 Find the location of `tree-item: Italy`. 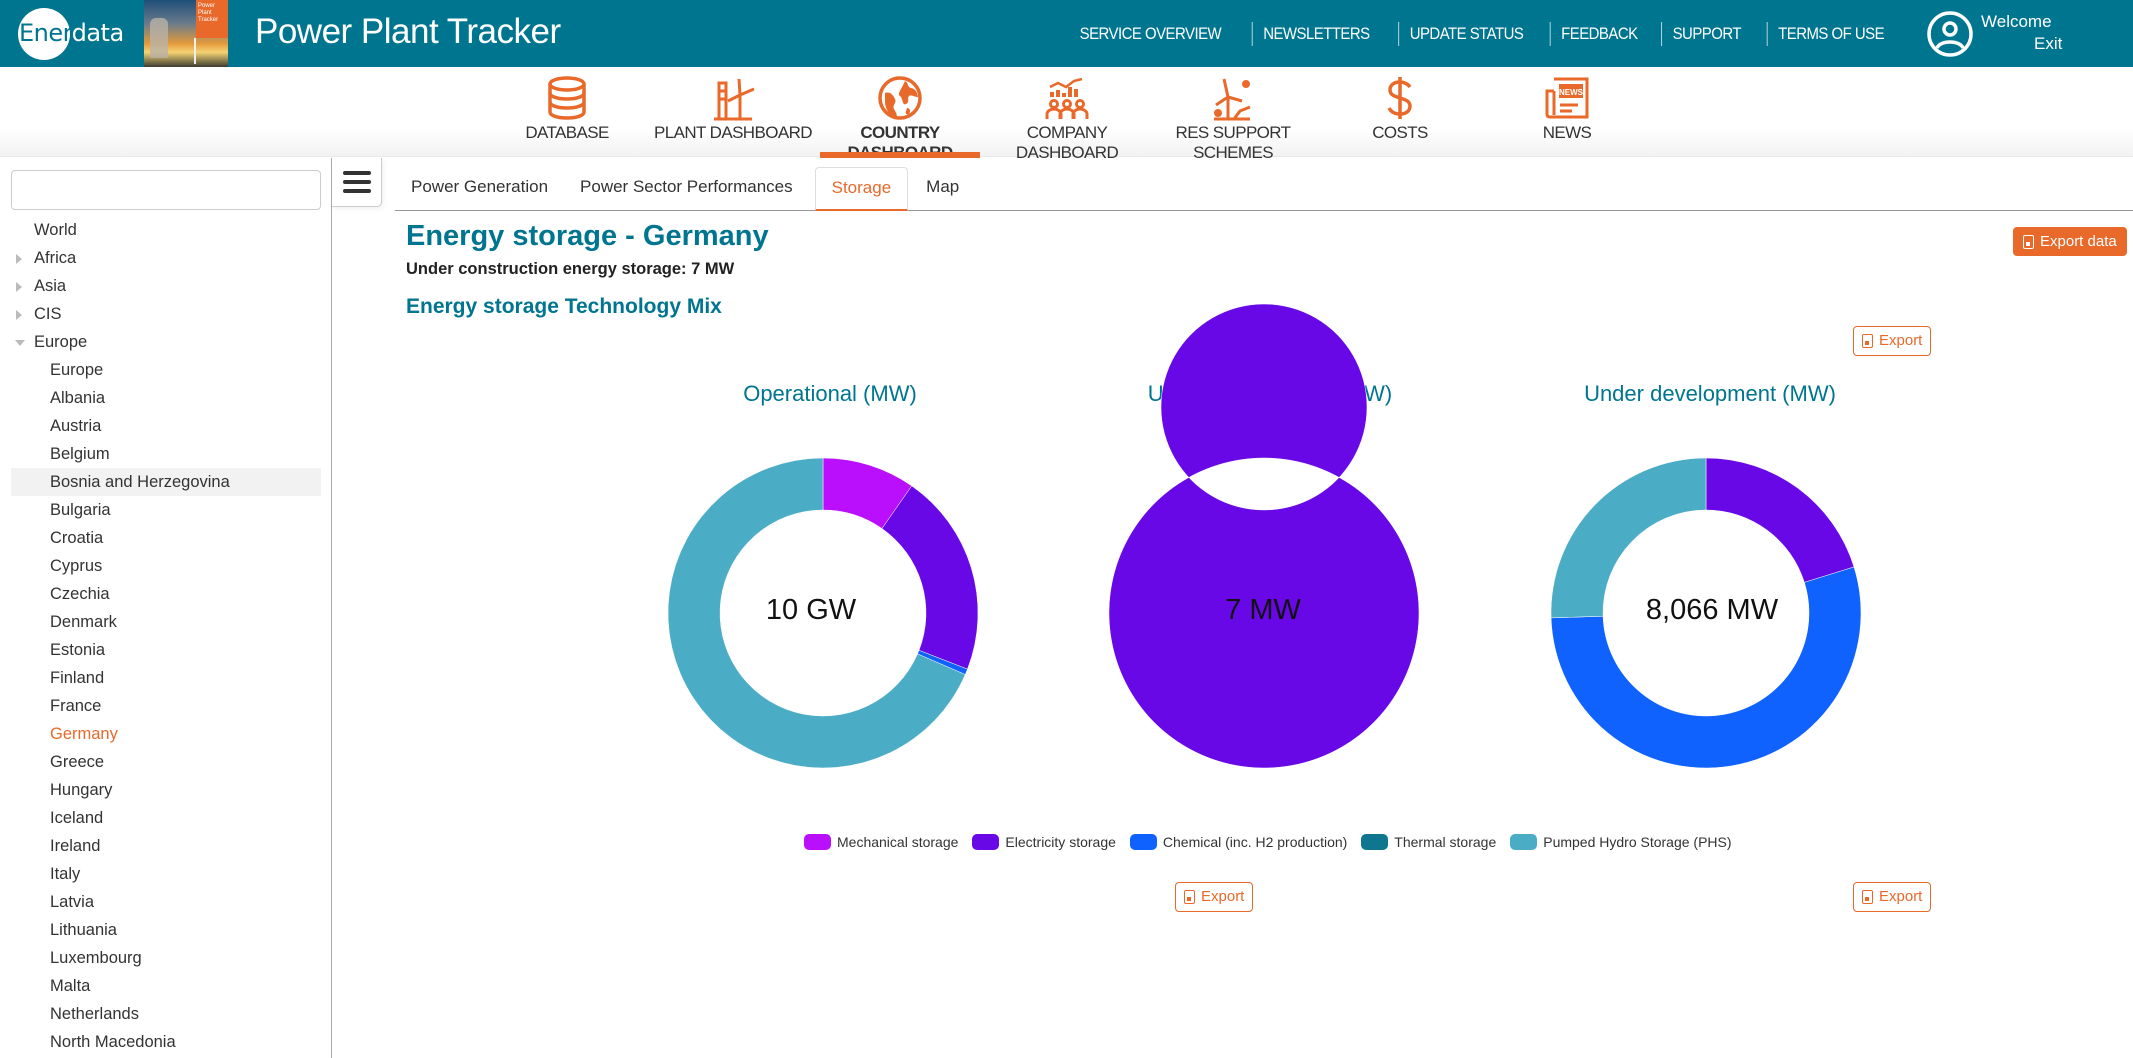

tree-item: Italy is located at coordinates (166, 874).